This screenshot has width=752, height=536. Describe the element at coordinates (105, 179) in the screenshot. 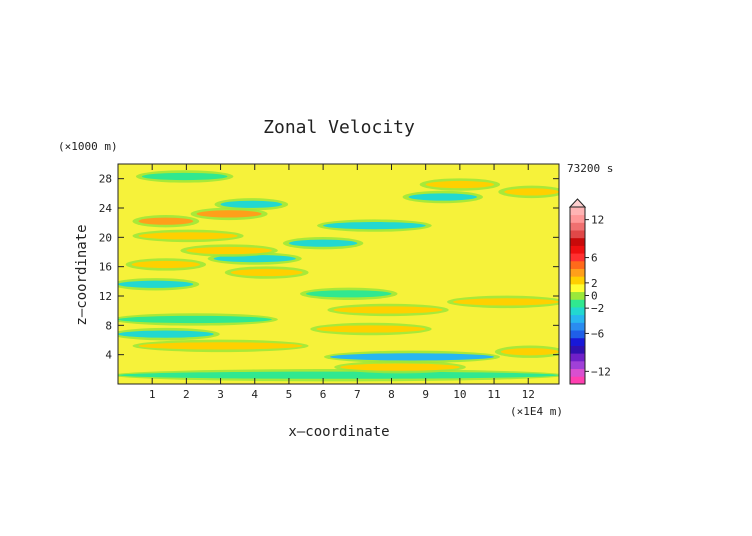

I see `y-tick-label: 28` at that location.